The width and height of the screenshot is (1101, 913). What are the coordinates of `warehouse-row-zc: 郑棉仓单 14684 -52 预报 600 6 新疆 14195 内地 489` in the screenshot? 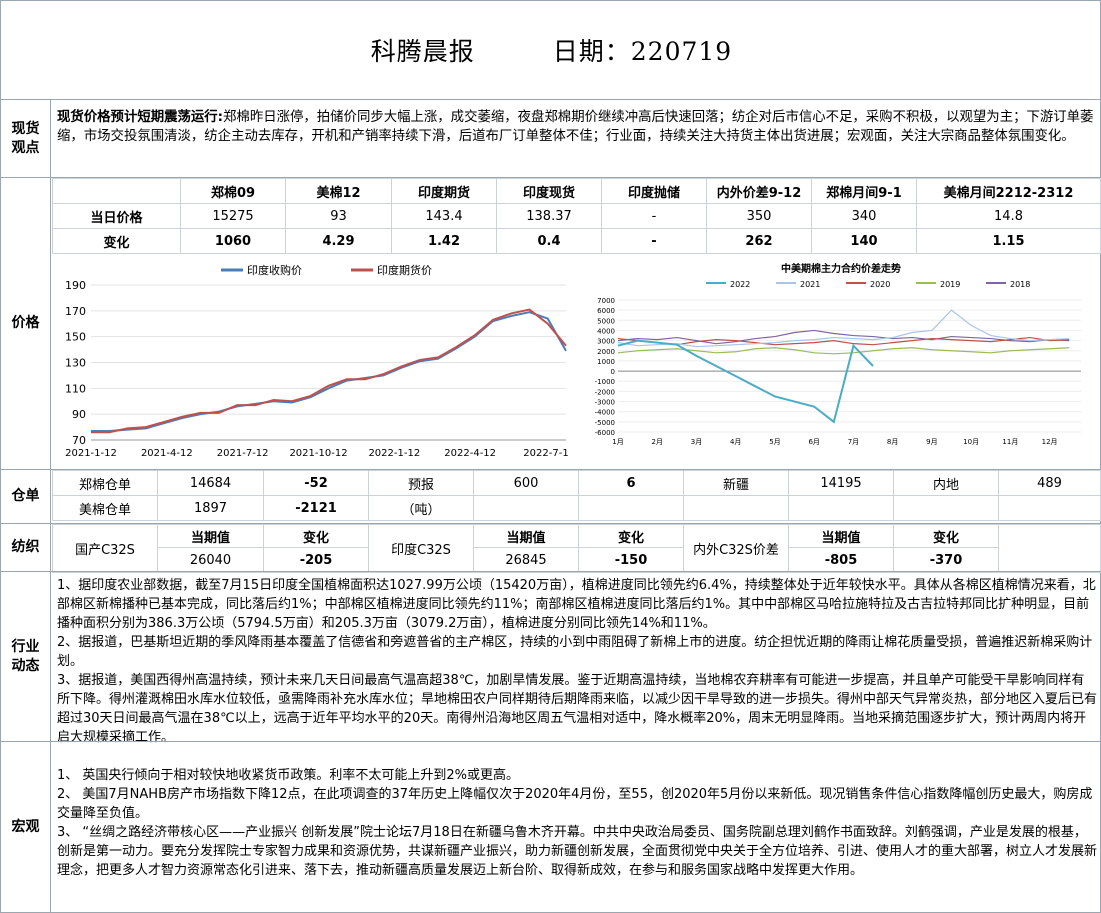 It's located at (576, 483).